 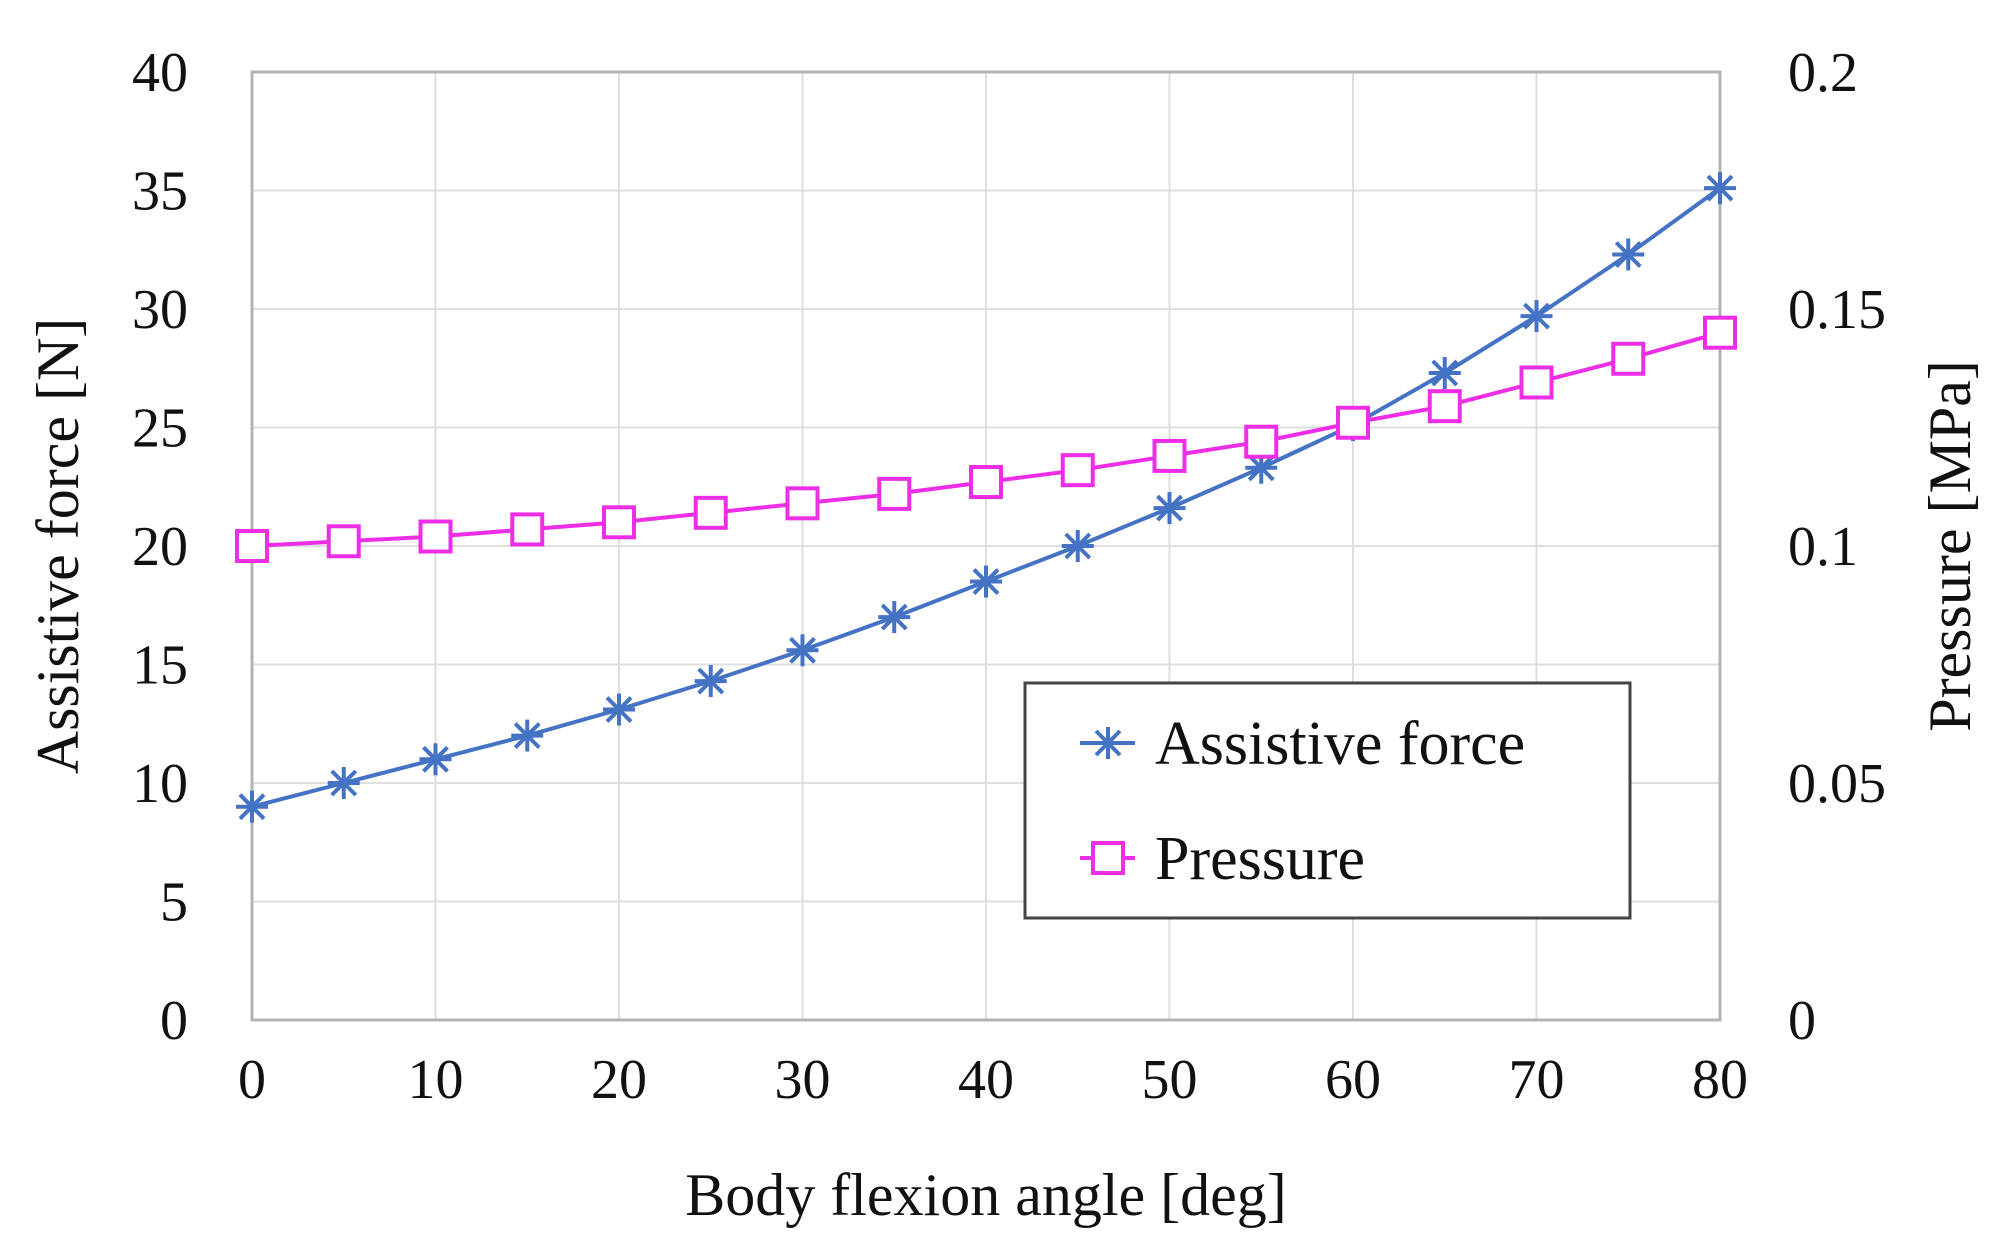 I want to click on y-tick-label: 20, so click(x=160, y=547).